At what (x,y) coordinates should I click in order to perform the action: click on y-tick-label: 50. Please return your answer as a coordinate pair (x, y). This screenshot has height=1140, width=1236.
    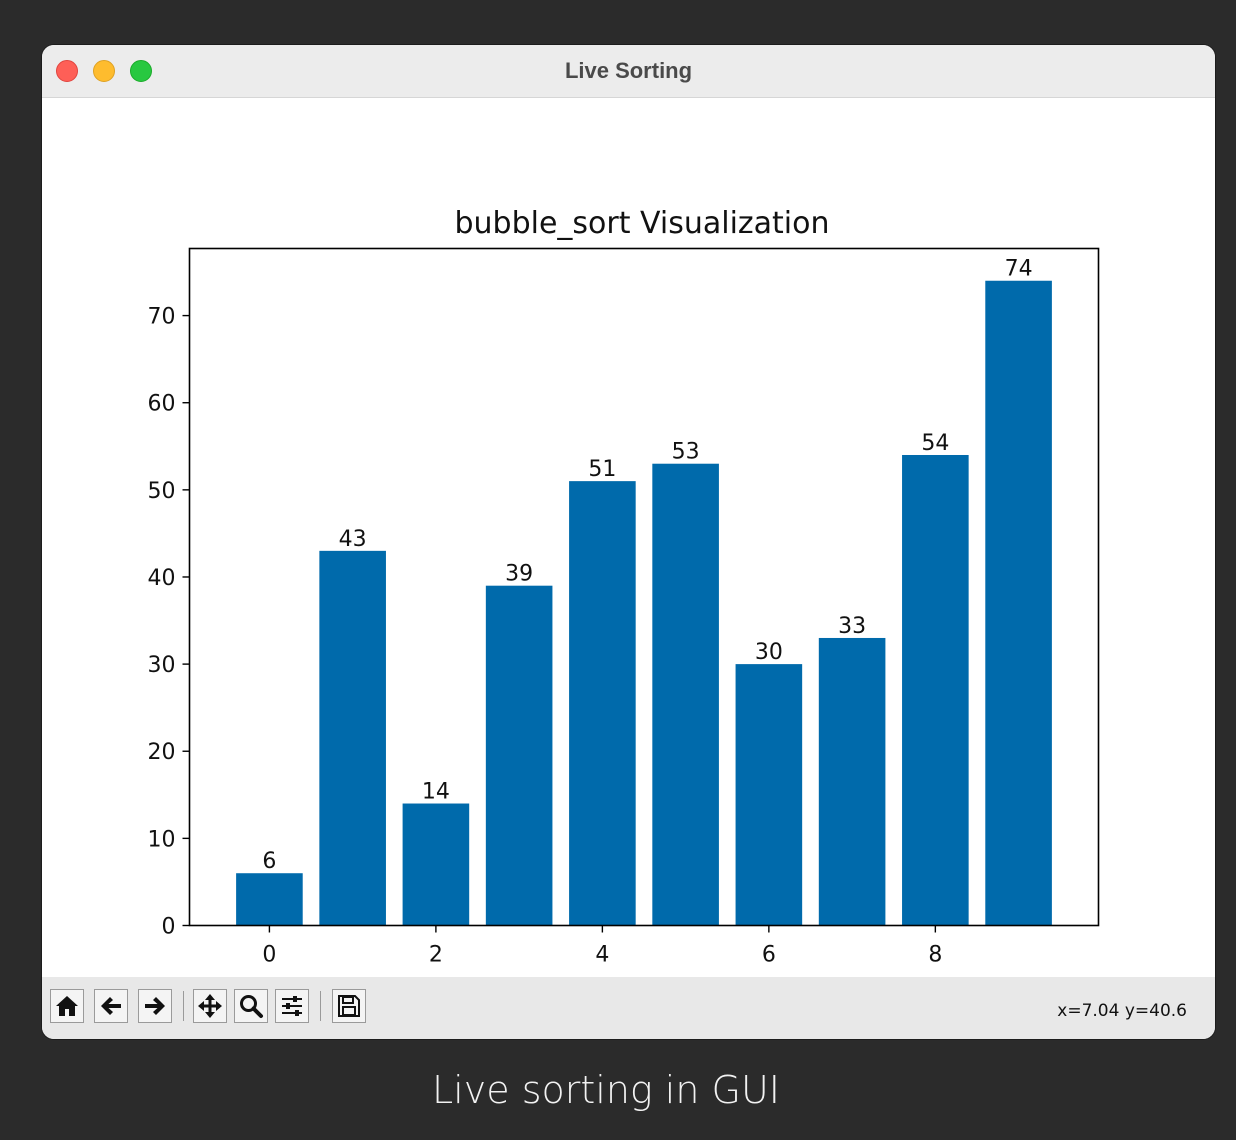
    Looking at the image, I should click on (162, 491).